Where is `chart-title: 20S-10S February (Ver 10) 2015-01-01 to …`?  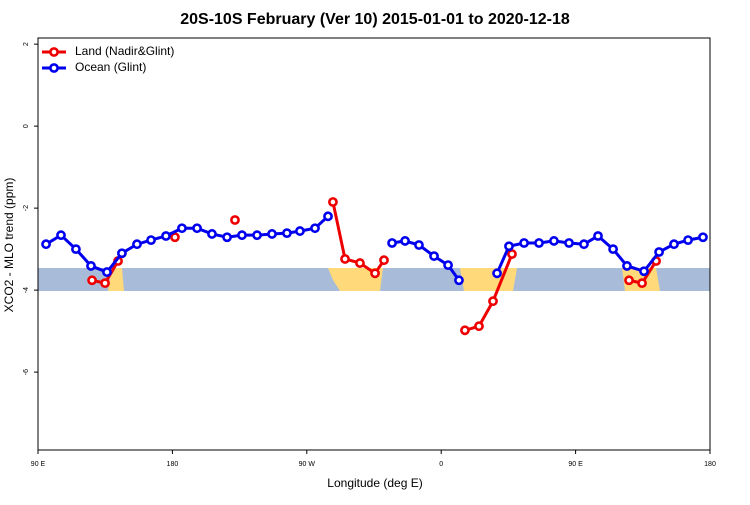 chart-title: 20S-10S February (Ver 10) 2015-01-01 to … is located at coordinates (375, 19).